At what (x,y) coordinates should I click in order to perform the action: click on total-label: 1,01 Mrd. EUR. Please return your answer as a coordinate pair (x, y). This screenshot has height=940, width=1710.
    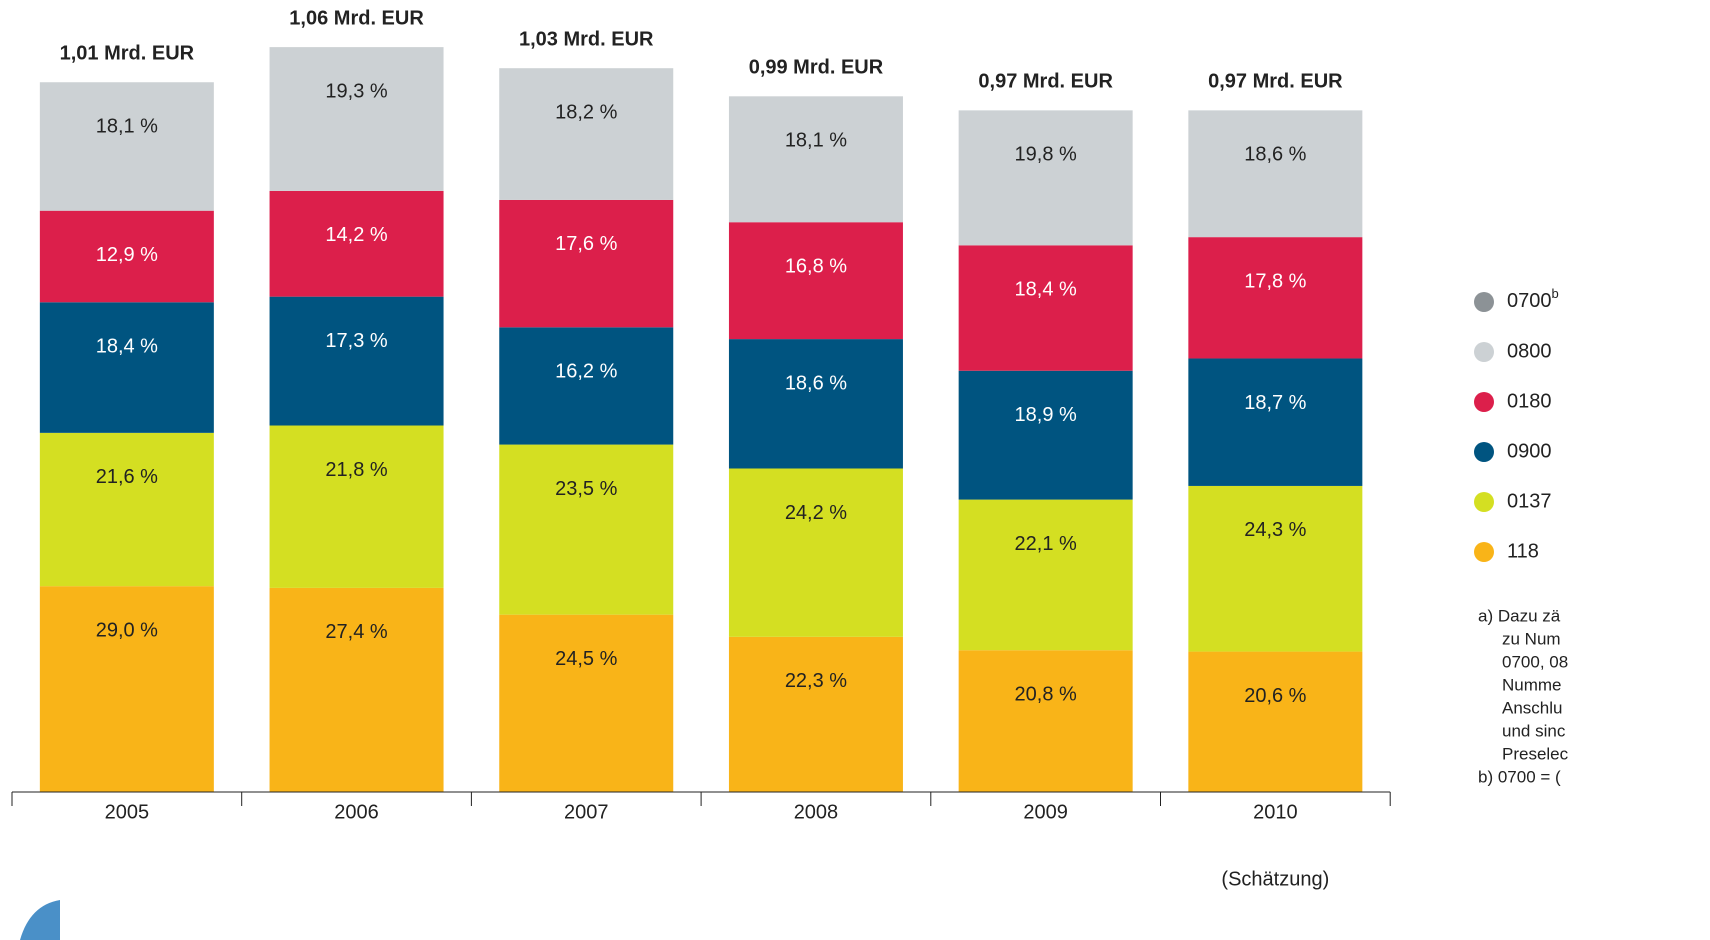
    Looking at the image, I should click on (127, 54).